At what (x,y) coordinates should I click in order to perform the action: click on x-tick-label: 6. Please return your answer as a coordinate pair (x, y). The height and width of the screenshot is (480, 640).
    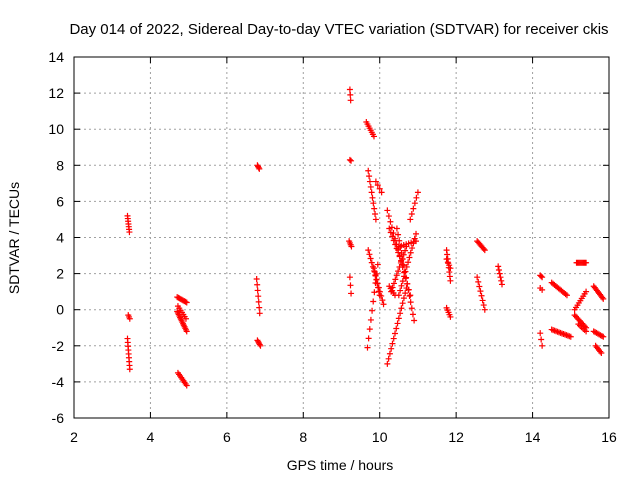
    Looking at the image, I should click on (227, 437).